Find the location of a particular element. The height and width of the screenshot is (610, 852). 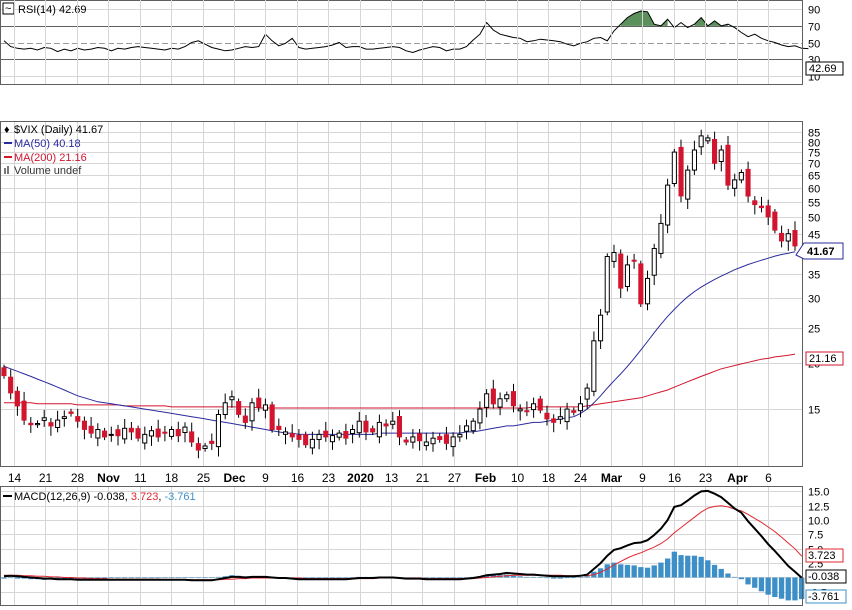

ma200-last-value: 21.16 is located at coordinates (823, 359).